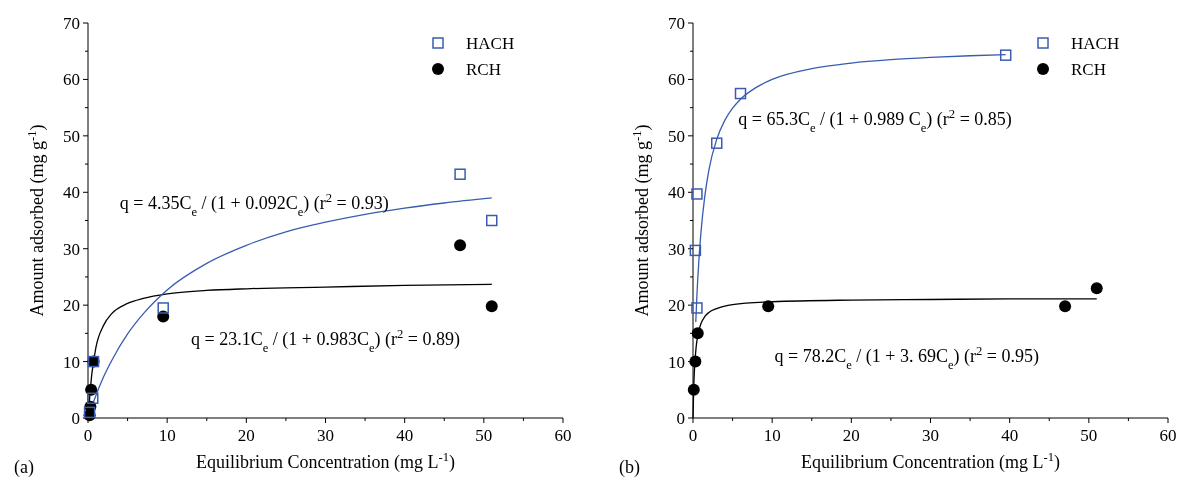 The image size is (1183, 486). What do you see at coordinates (906, 357) in the screenshot?
I see `annotation: q = 78.2C$_{e}$ / (1 + 3. 69C$_{e}$) (r$^{2}$ = 0.95)` at bounding box center [906, 357].